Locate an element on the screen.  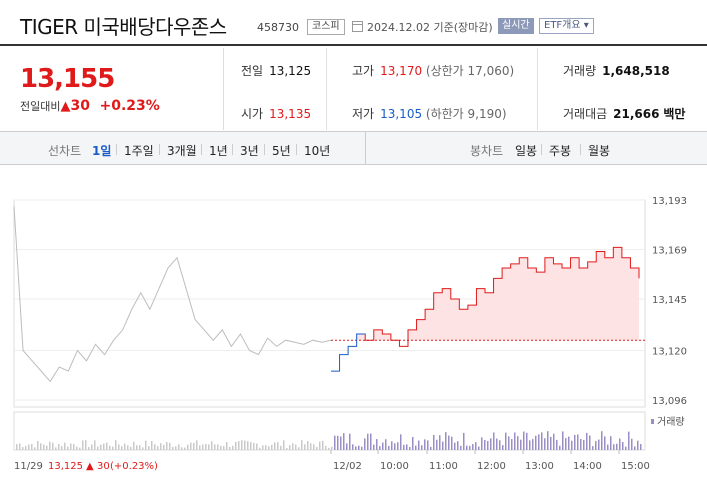
period-10y: 10년 is located at coordinates (317, 151).